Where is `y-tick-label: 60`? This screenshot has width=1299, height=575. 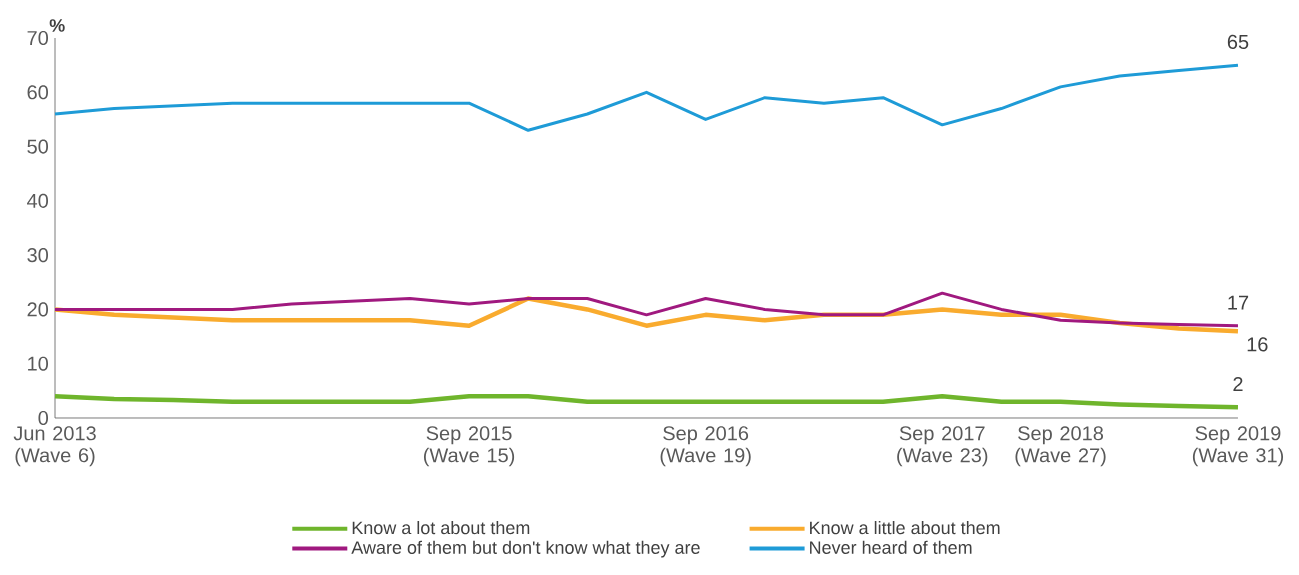
y-tick-label: 60 is located at coordinates (38, 92).